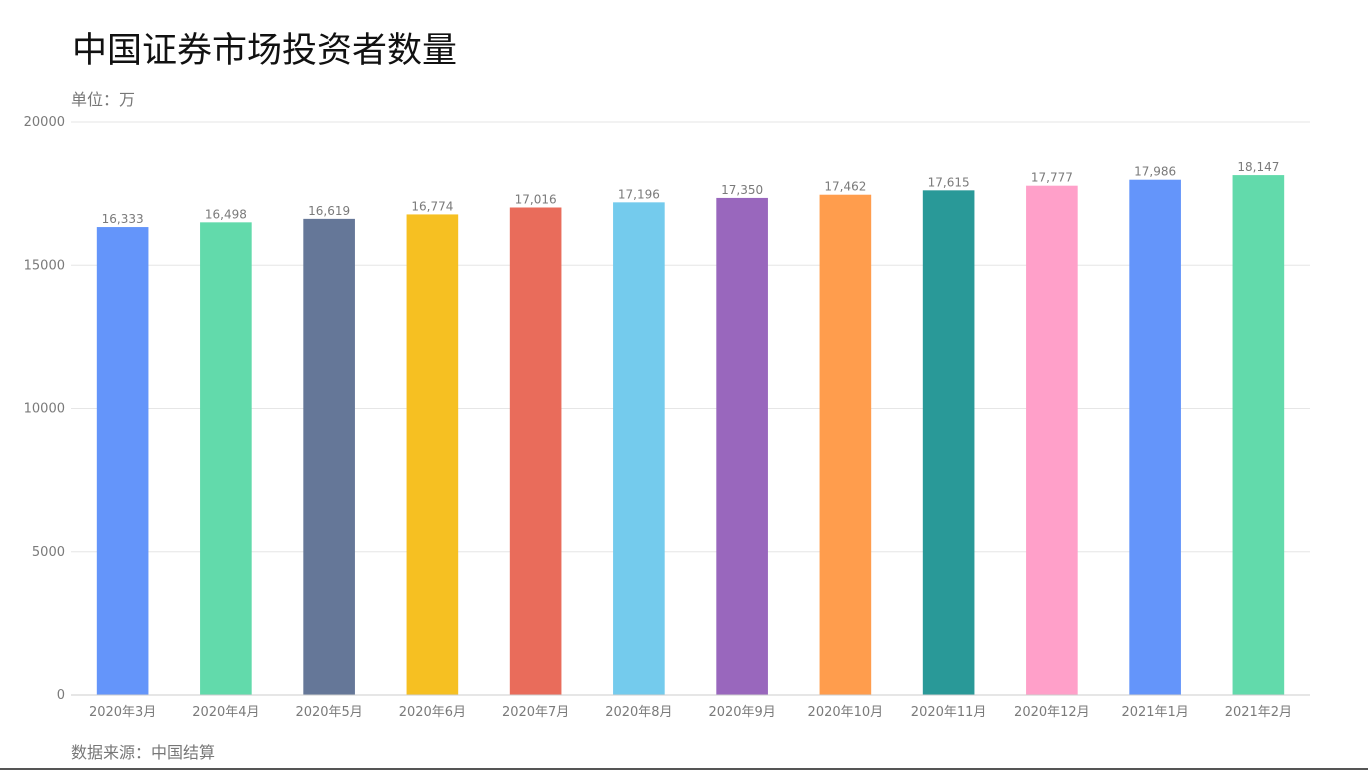 The height and width of the screenshot is (770, 1368). I want to click on x-tick-label: 2020年11月, so click(949, 712).